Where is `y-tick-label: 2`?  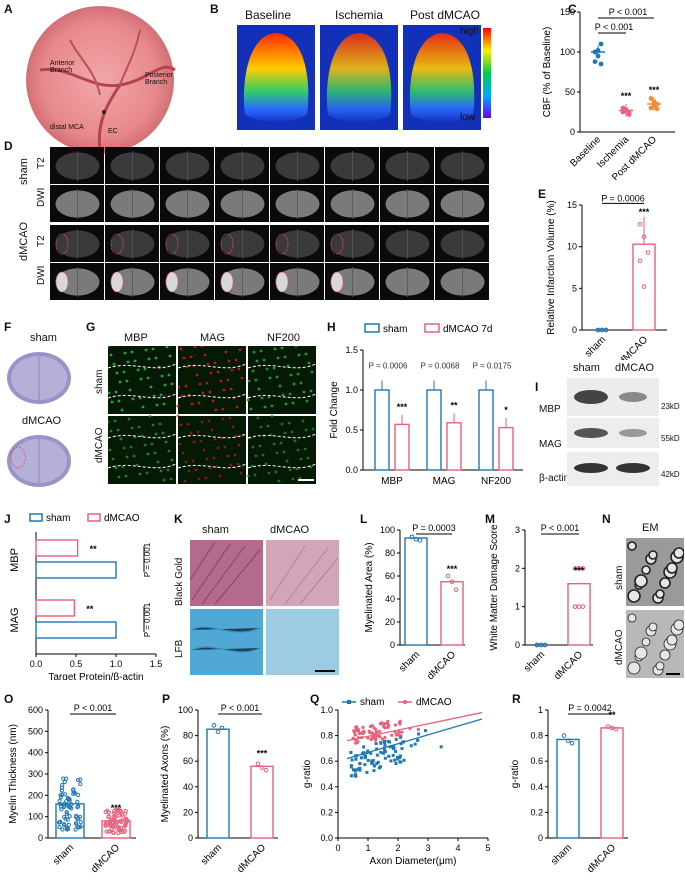
y-tick-label: 2 is located at coordinates (517, 568).